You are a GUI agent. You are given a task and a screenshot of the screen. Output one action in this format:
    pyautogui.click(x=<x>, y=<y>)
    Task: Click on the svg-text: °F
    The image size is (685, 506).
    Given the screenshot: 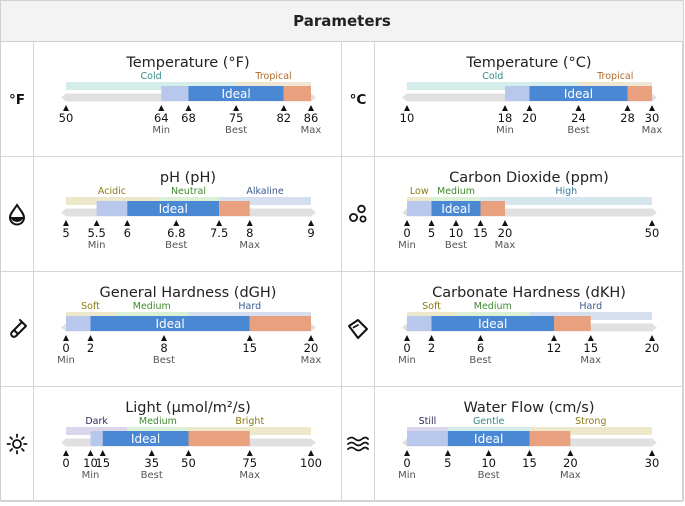 What is the action you would take?
    pyautogui.click(x=17, y=100)
    